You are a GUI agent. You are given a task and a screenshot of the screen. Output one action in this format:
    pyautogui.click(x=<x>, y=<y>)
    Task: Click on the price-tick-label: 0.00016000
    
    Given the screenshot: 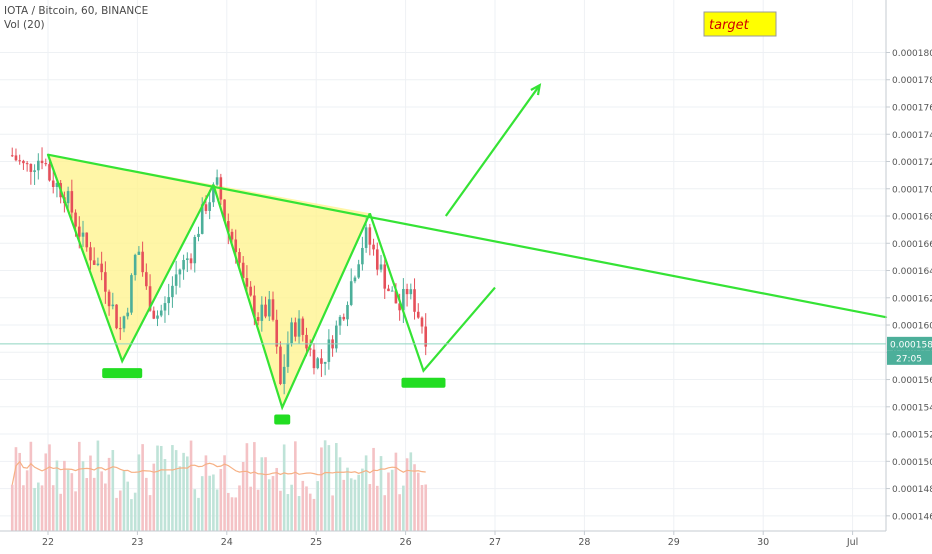 What is the action you would take?
    pyautogui.click(x=912, y=327)
    